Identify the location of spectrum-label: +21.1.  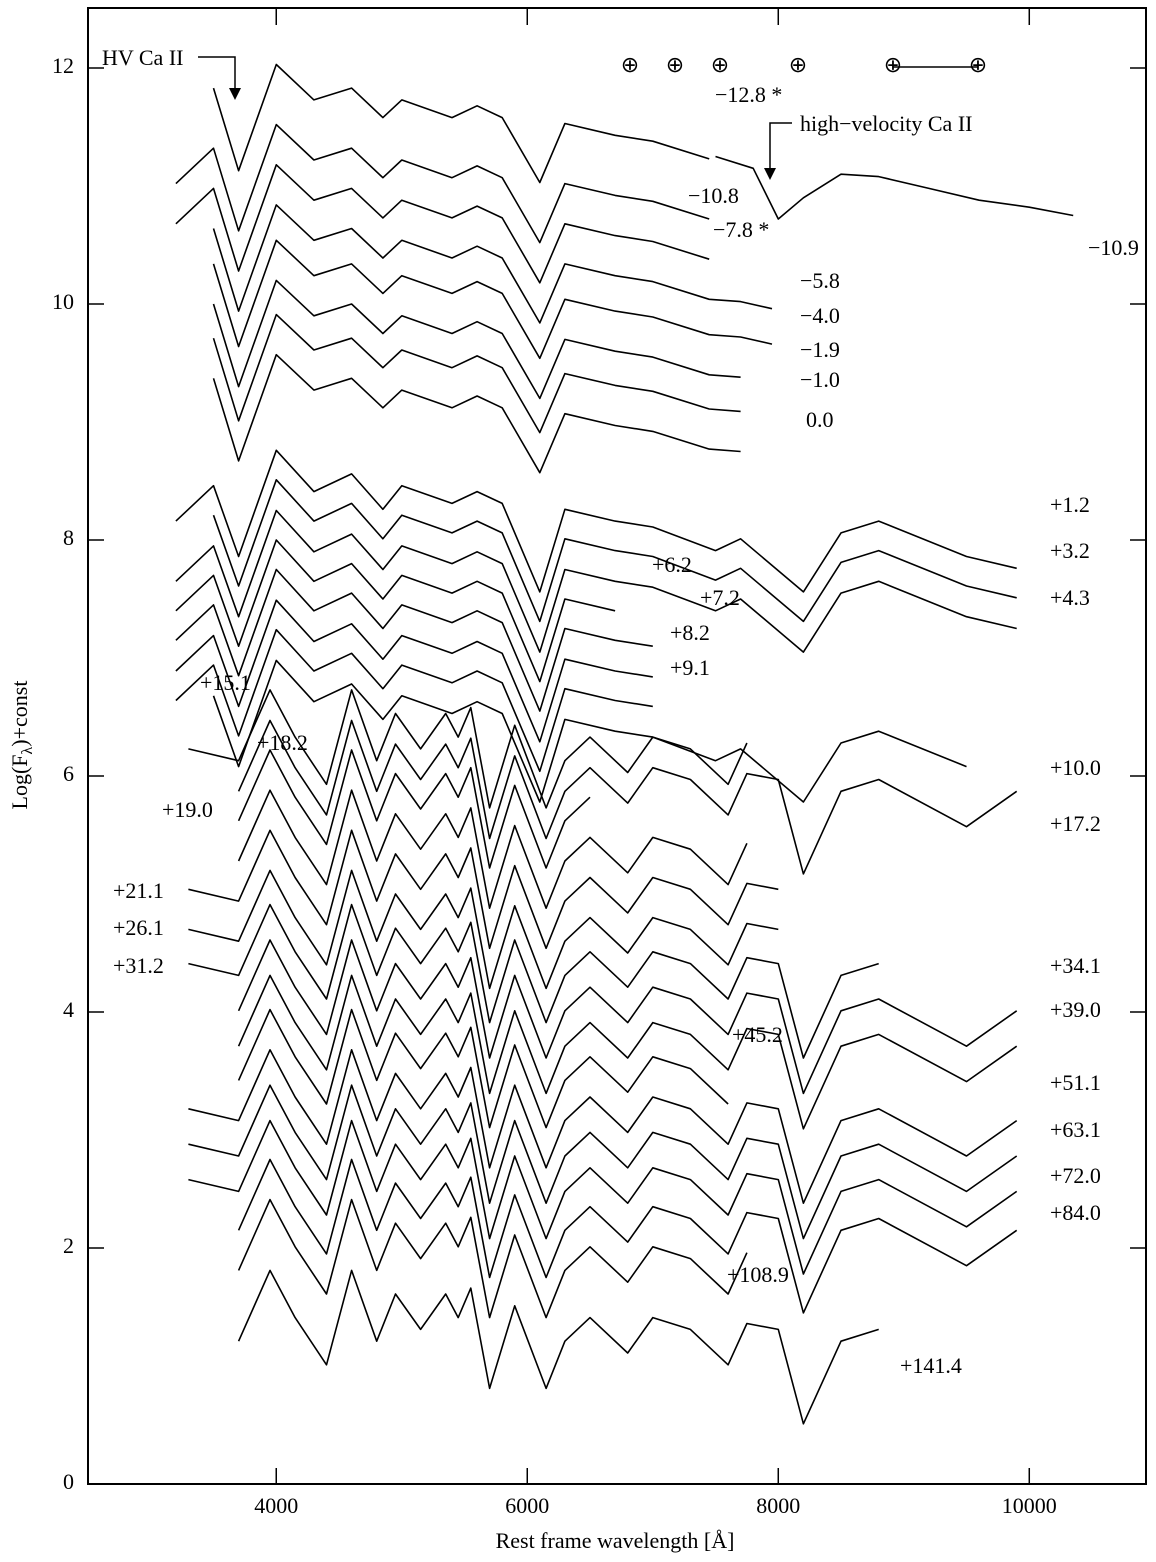
(138, 890).